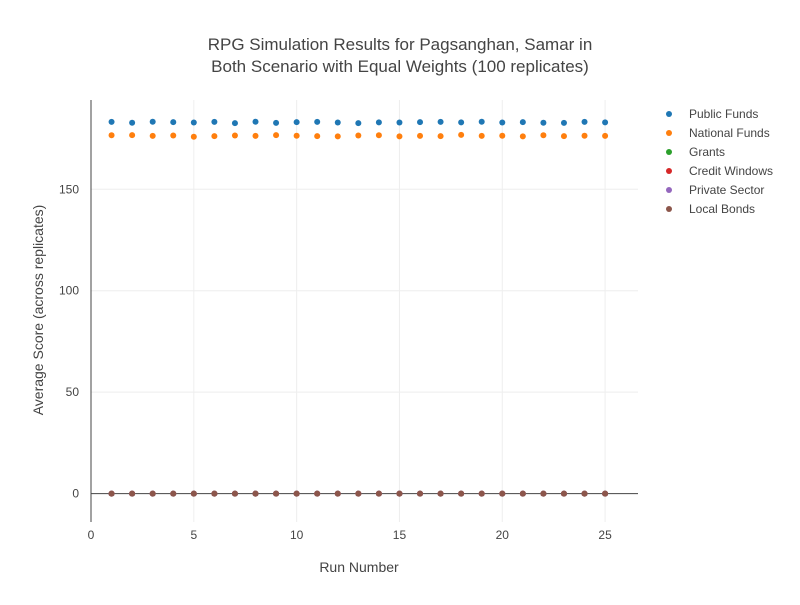 The height and width of the screenshot is (605, 800). Describe the element at coordinates (718, 133) in the screenshot. I see `legend-item-national-funds: National Funds` at that location.